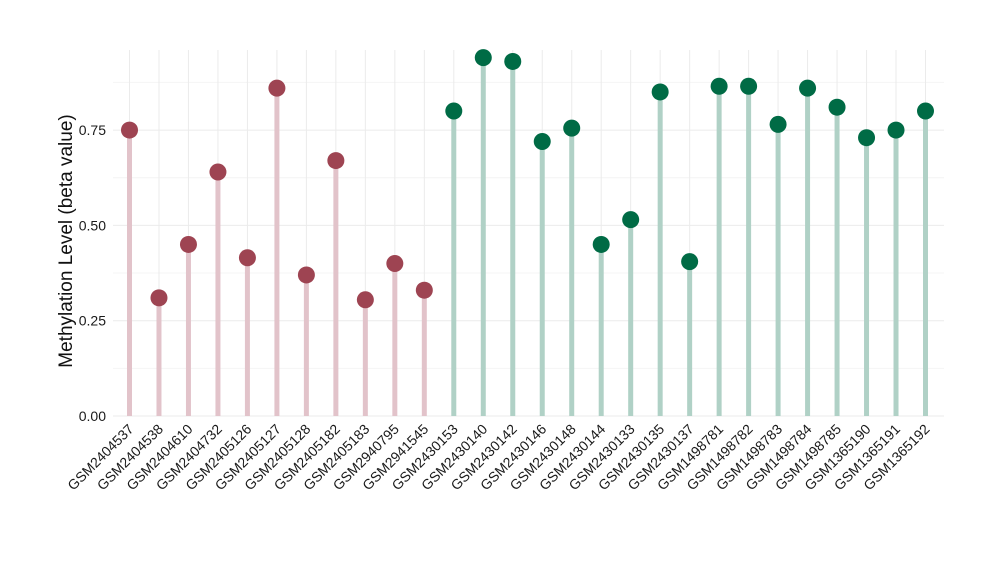 Image resolution: width=1000 pixels, height=580 pixels. I want to click on y-axis-tick-labels: 0.00 0.25 0.50 0.75, so click(92, 273).